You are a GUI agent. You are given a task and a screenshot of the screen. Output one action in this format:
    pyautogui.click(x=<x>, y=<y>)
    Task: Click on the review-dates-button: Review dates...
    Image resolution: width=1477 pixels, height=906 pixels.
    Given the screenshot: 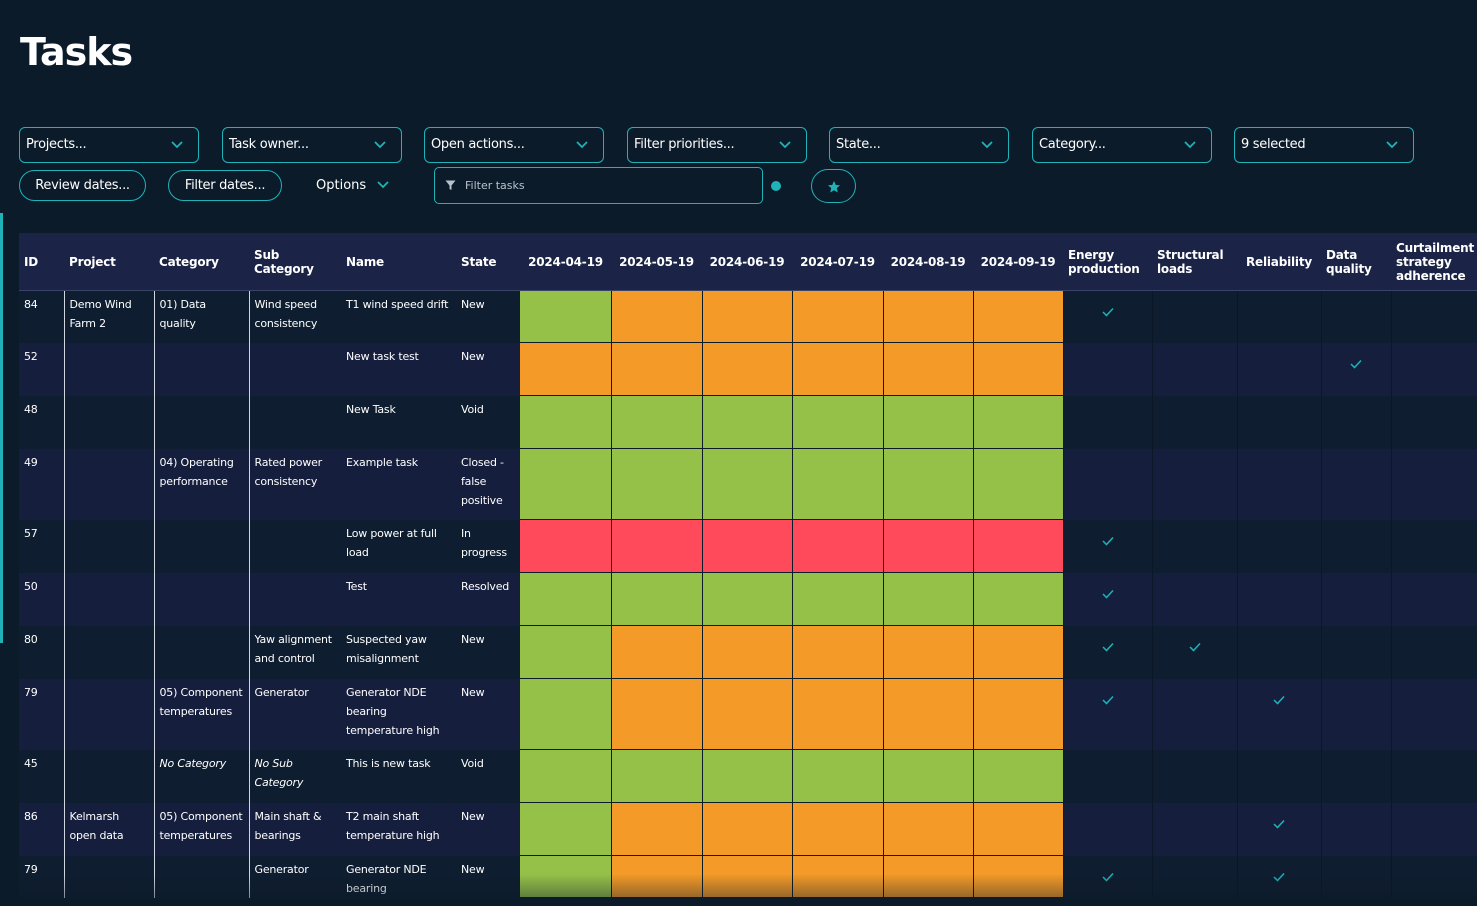 What is the action you would take?
    pyautogui.click(x=82, y=185)
    